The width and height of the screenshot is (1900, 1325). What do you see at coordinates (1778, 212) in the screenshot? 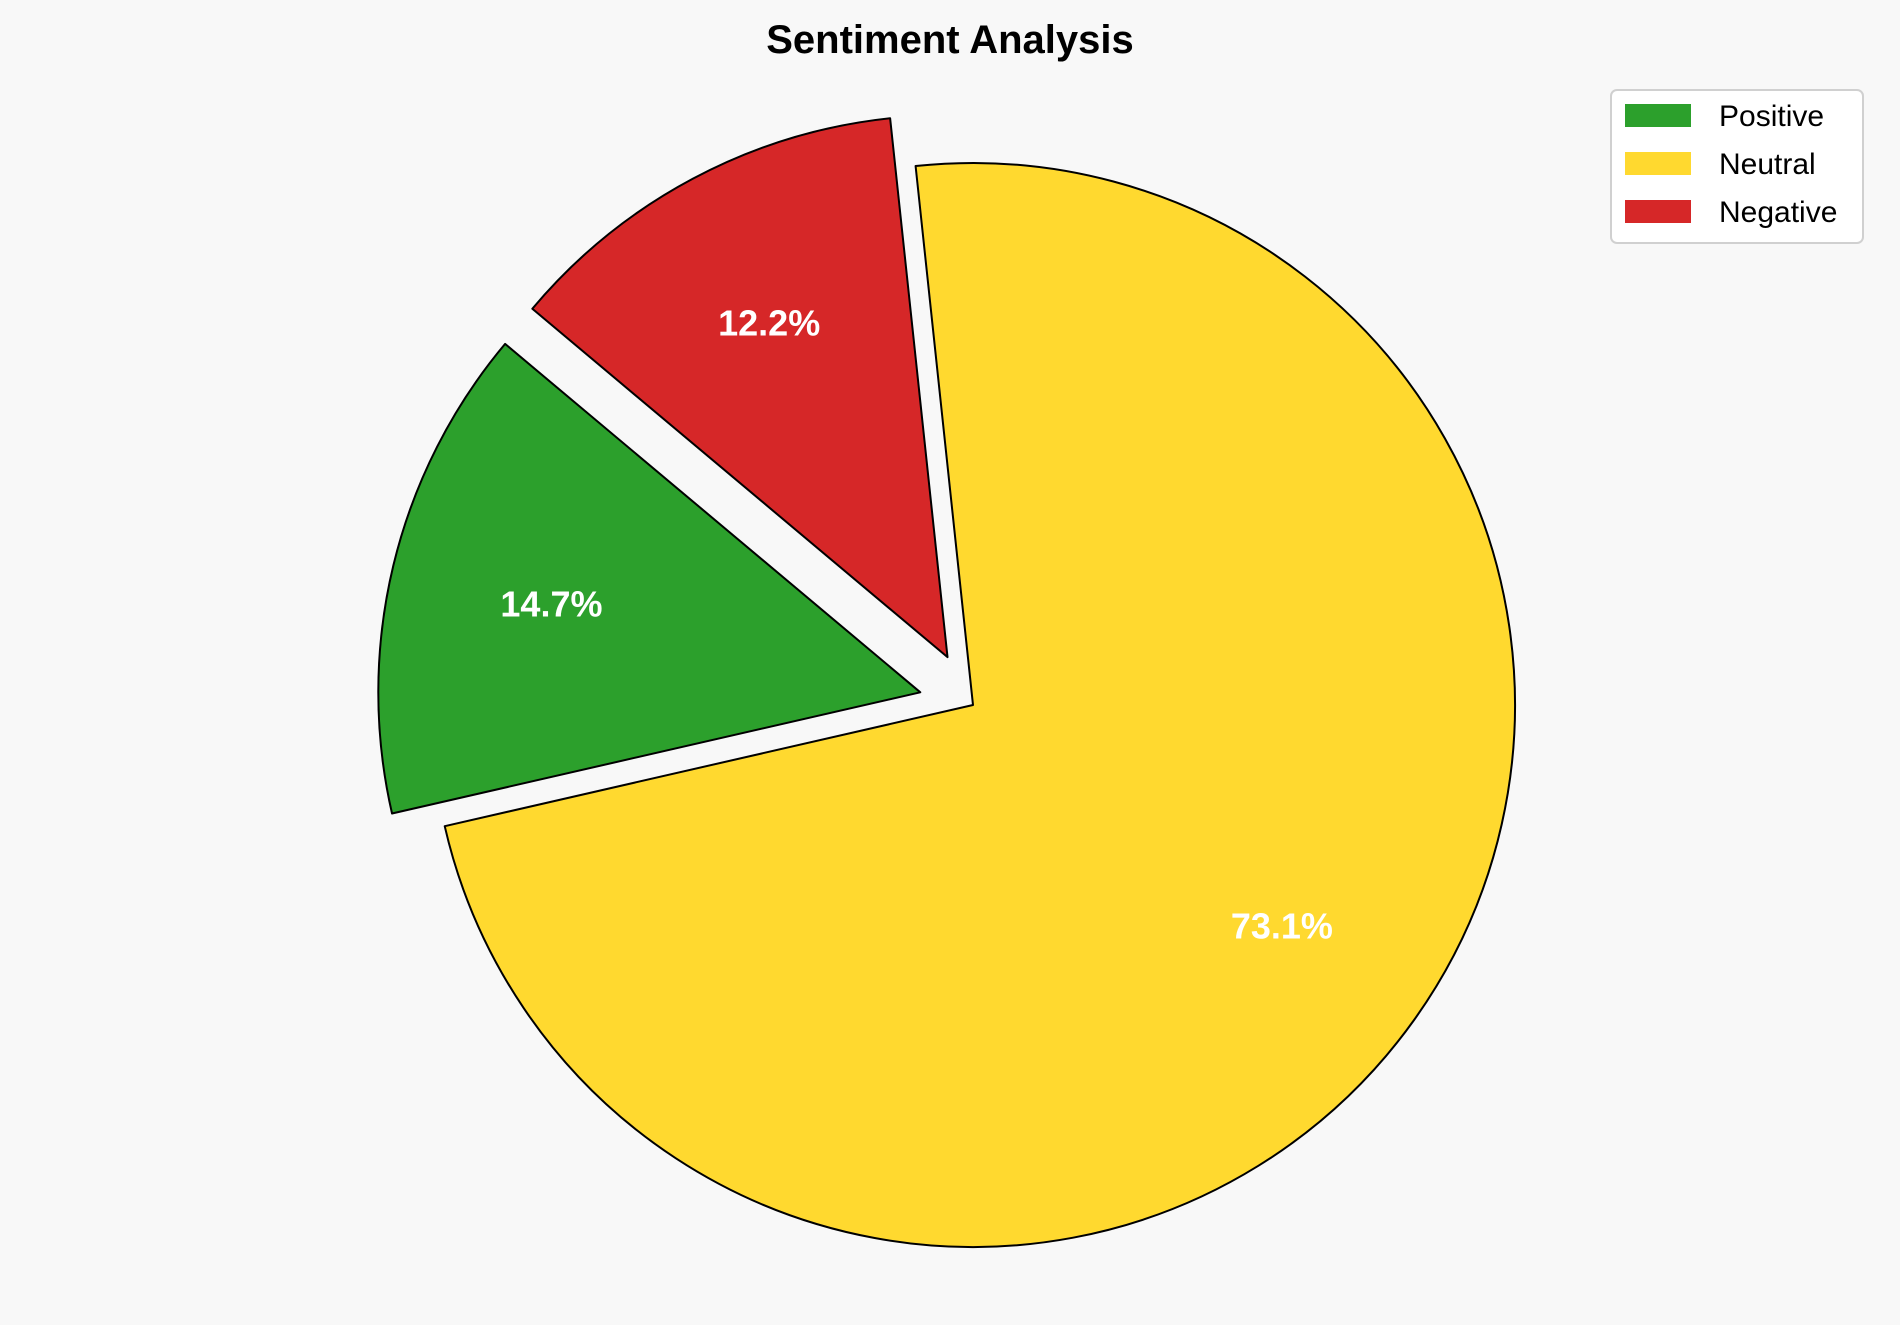
I see `legend-label-negative: Negative` at bounding box center [1778, 212].